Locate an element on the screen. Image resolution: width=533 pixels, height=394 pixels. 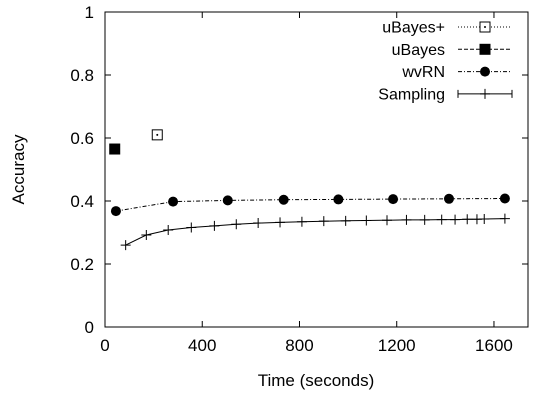
legend-item-ubayes: uBayes is located at coordinates (452, 50).